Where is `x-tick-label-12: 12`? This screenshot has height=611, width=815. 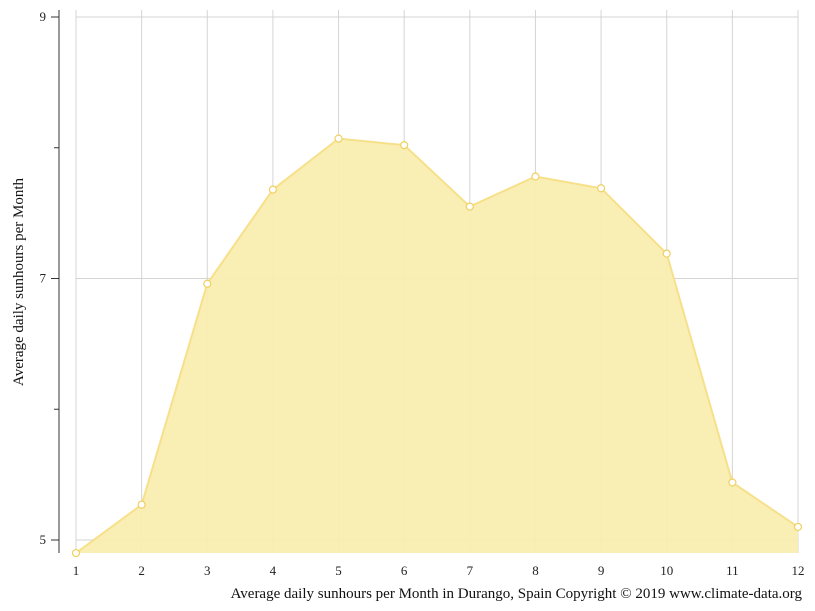
x-tick-label-12: 12 is located at coordinates (798, 570).